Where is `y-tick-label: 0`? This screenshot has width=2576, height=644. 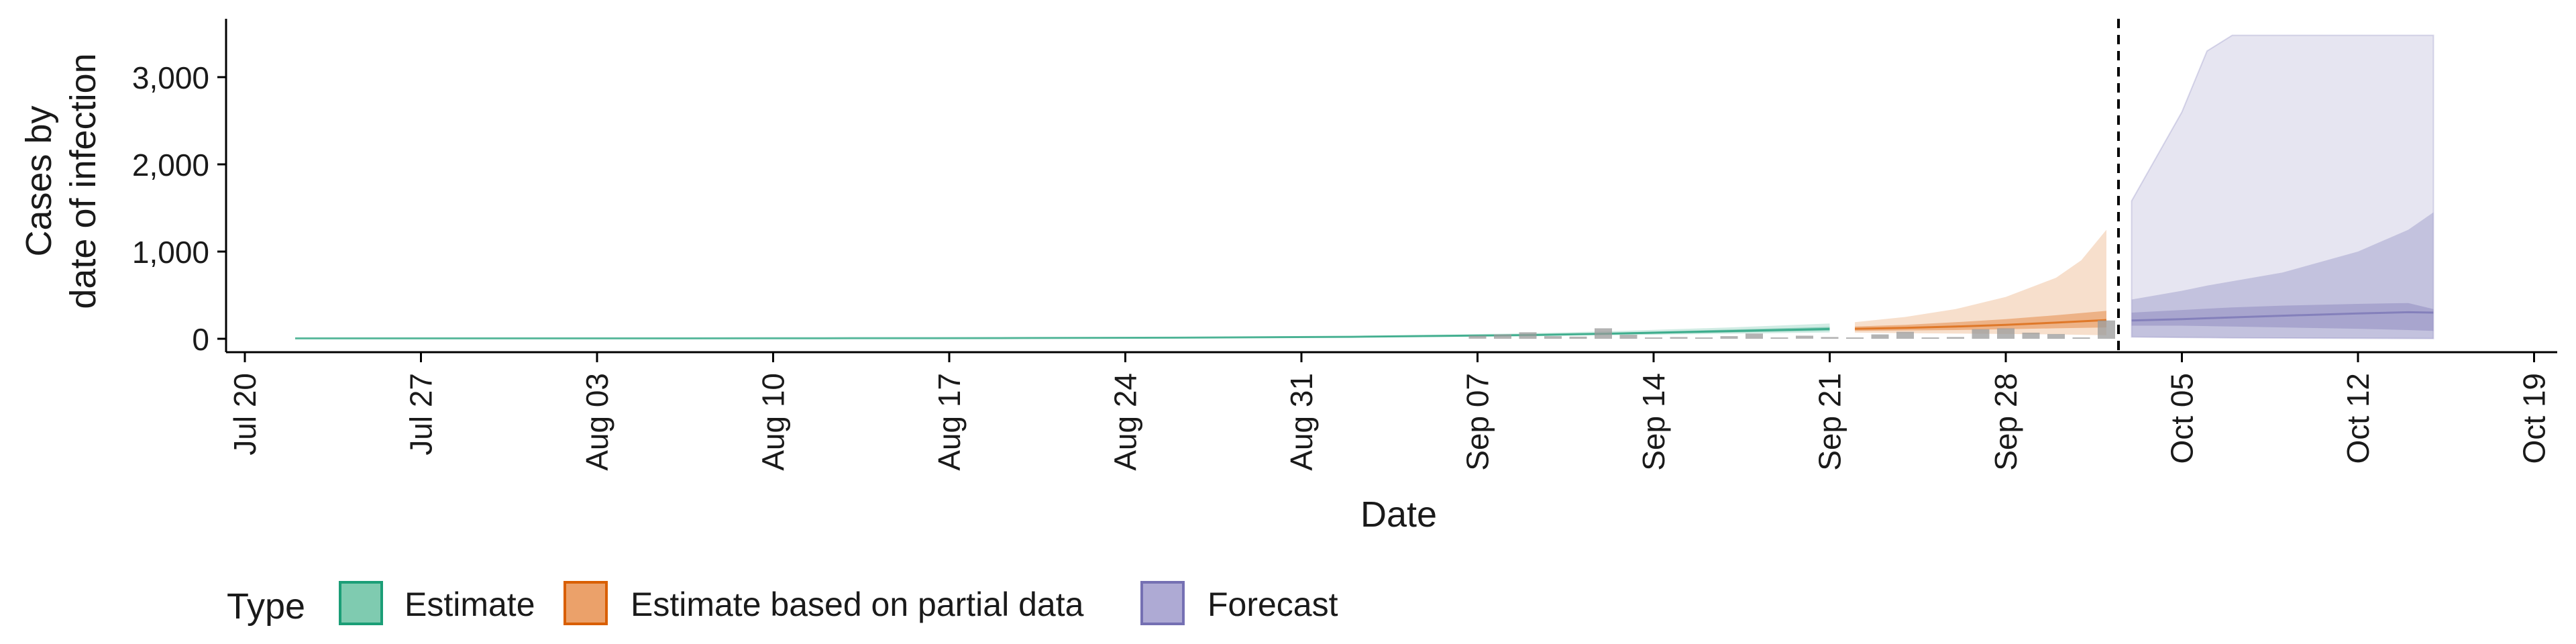 y-tick-label: 0 is located at coordinates (200, 339).